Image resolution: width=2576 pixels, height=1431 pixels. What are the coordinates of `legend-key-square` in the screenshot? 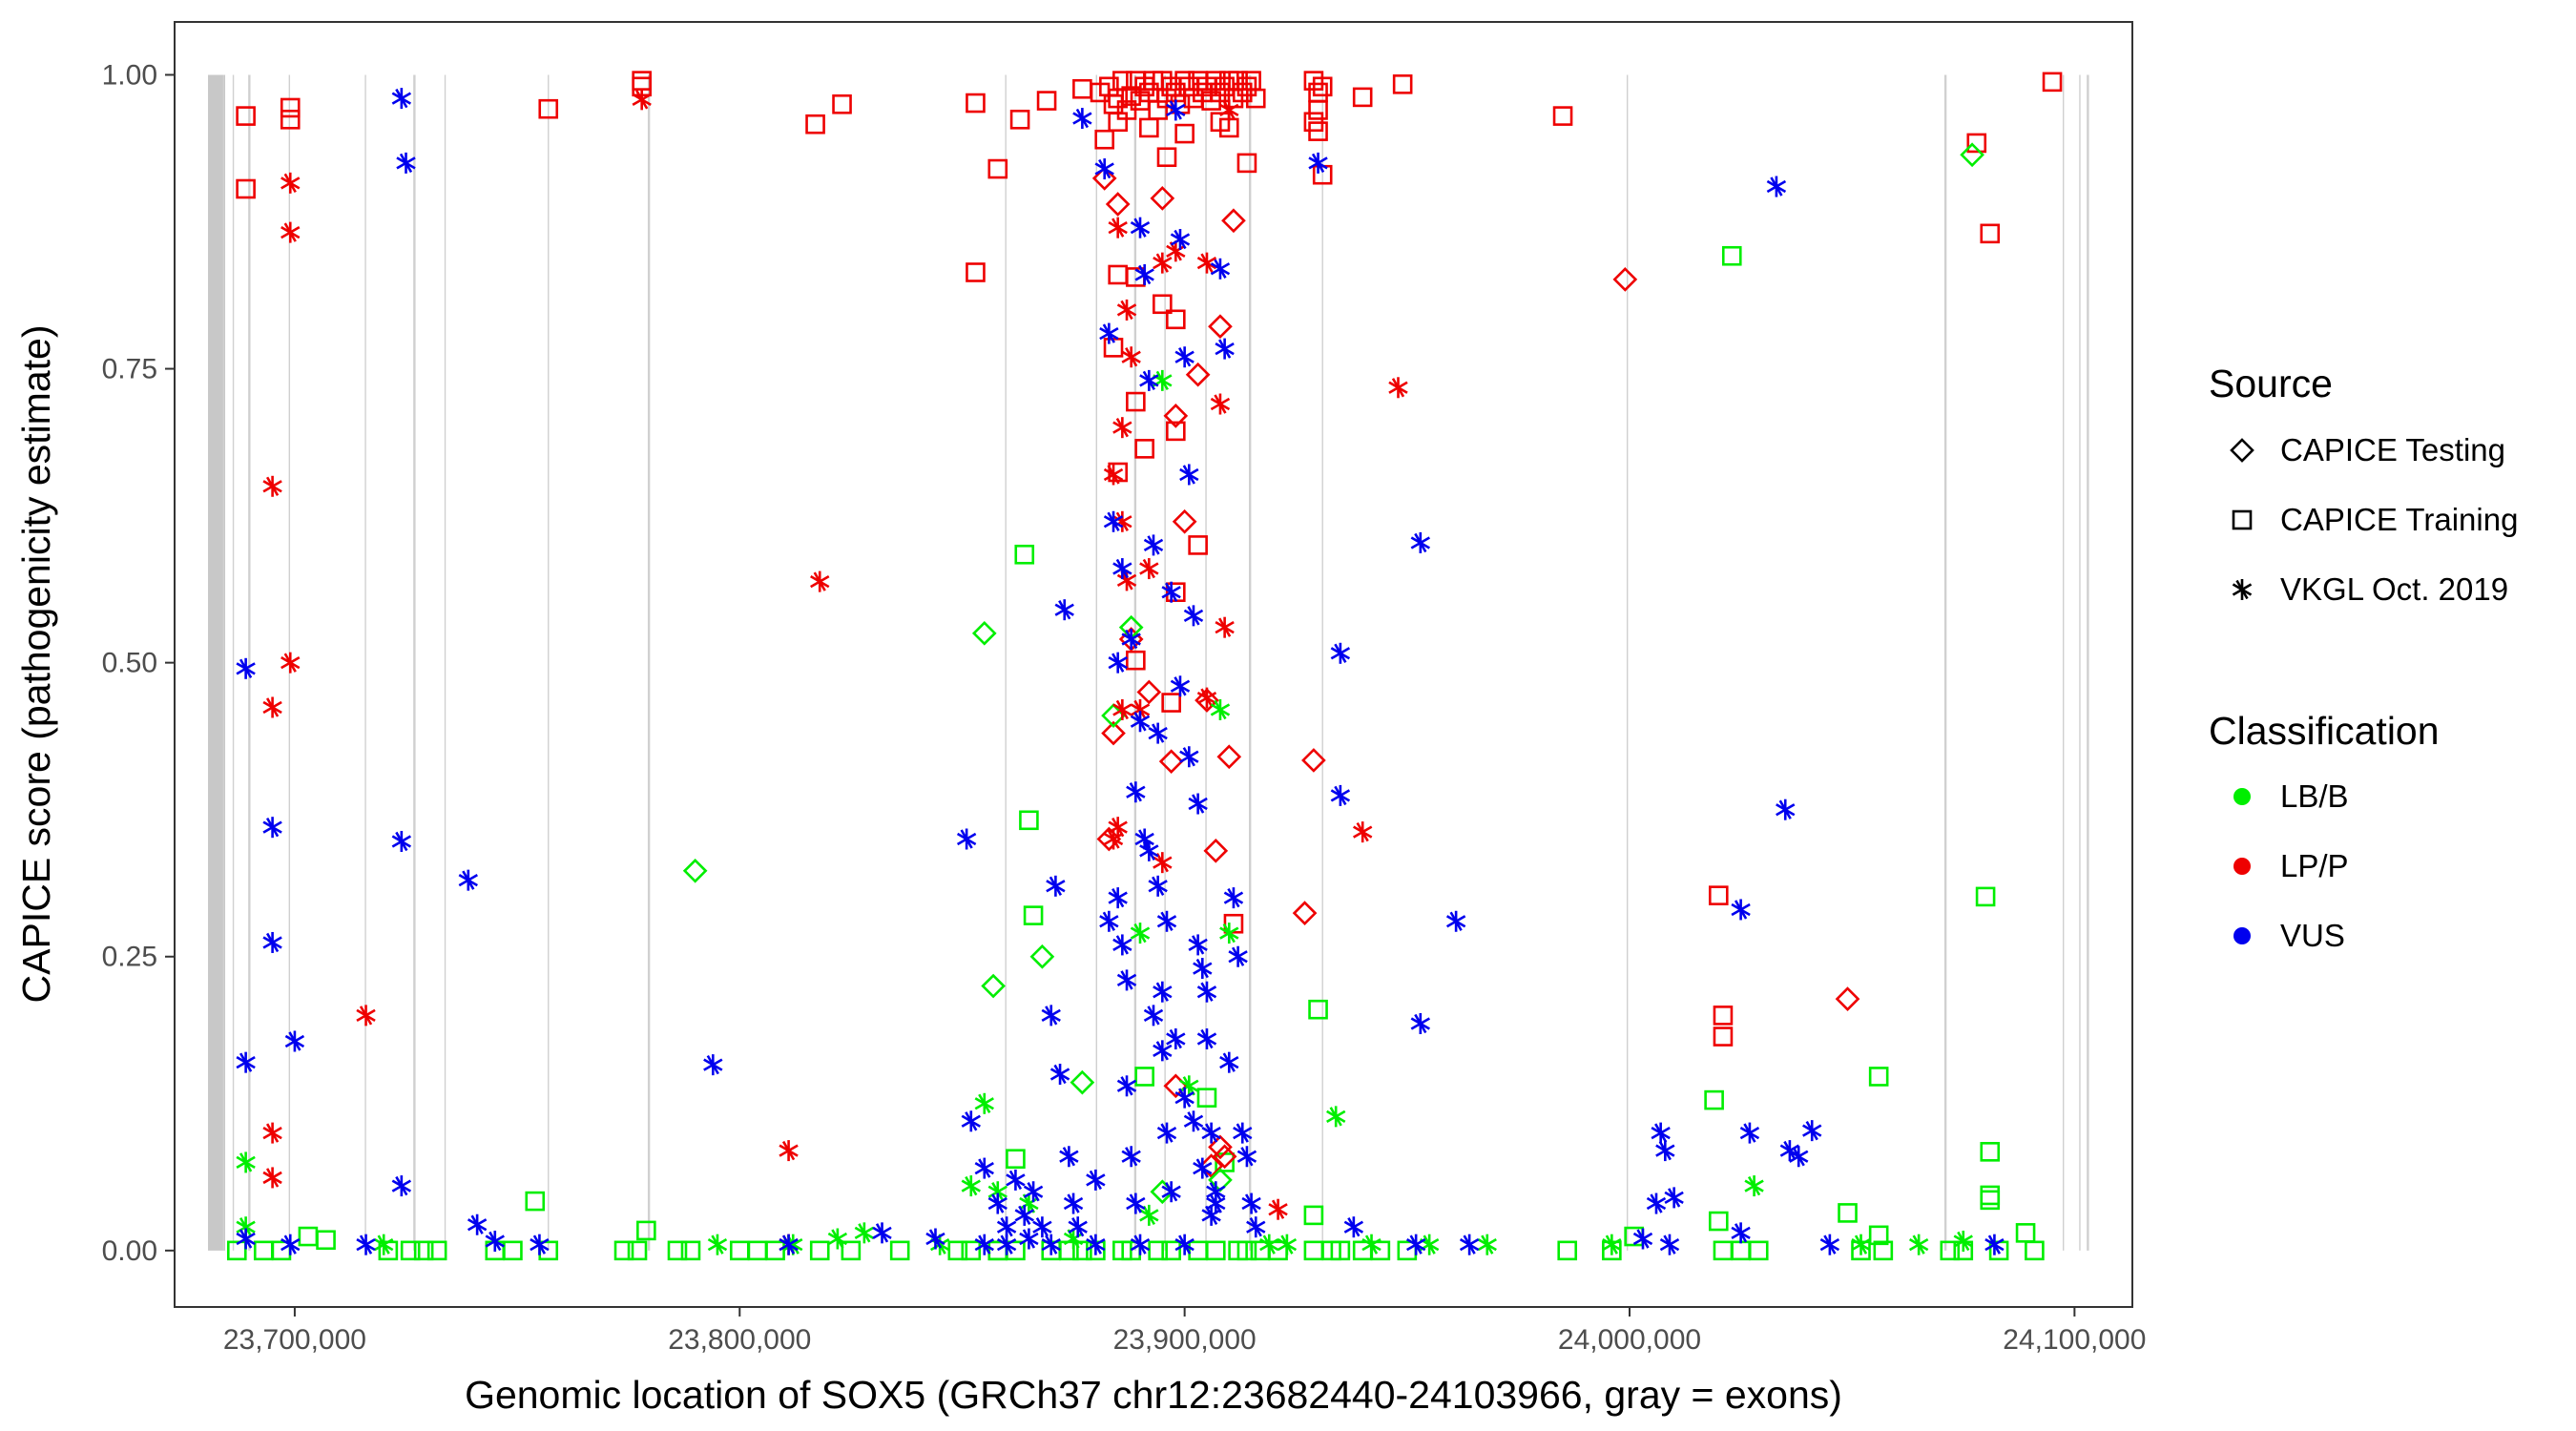 It's located at (2242, 519).